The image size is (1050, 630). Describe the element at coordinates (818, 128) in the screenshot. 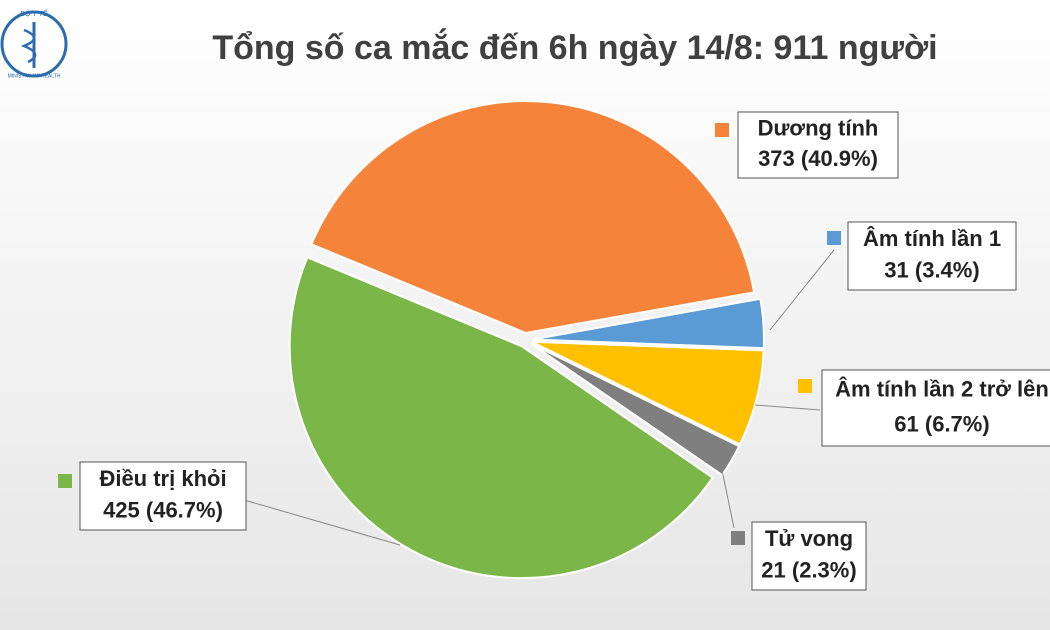

I see `slice-name: Dương tính` at that location.